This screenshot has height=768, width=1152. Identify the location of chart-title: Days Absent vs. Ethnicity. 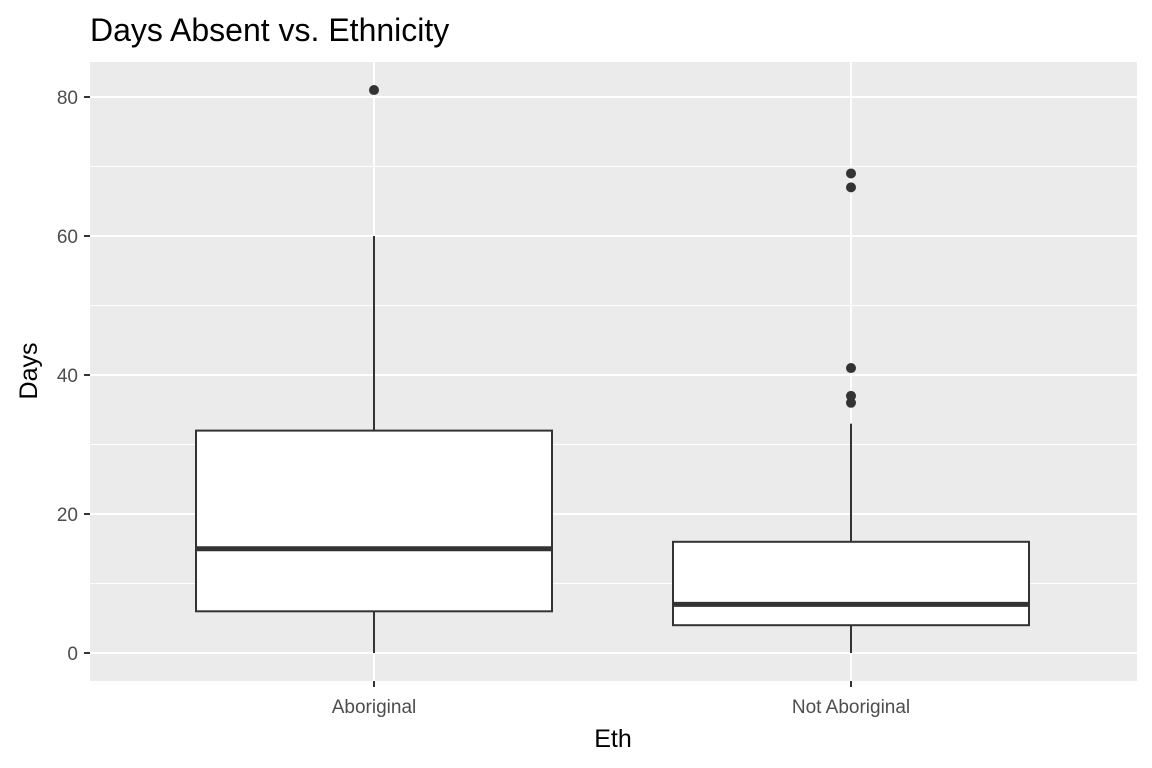
(269, 30).